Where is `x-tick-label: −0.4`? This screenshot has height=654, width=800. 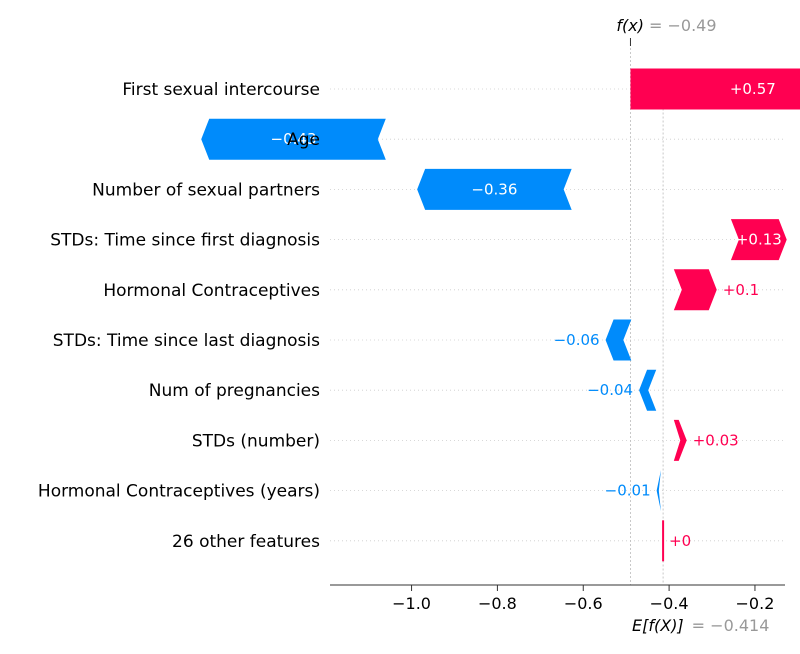 x-tick-label: −0.4 is located at coordinates (669, 603).